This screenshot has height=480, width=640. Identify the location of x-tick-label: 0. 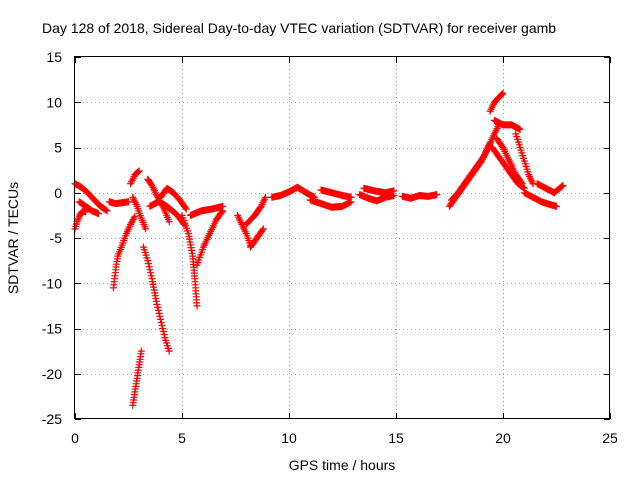
(75, 438).